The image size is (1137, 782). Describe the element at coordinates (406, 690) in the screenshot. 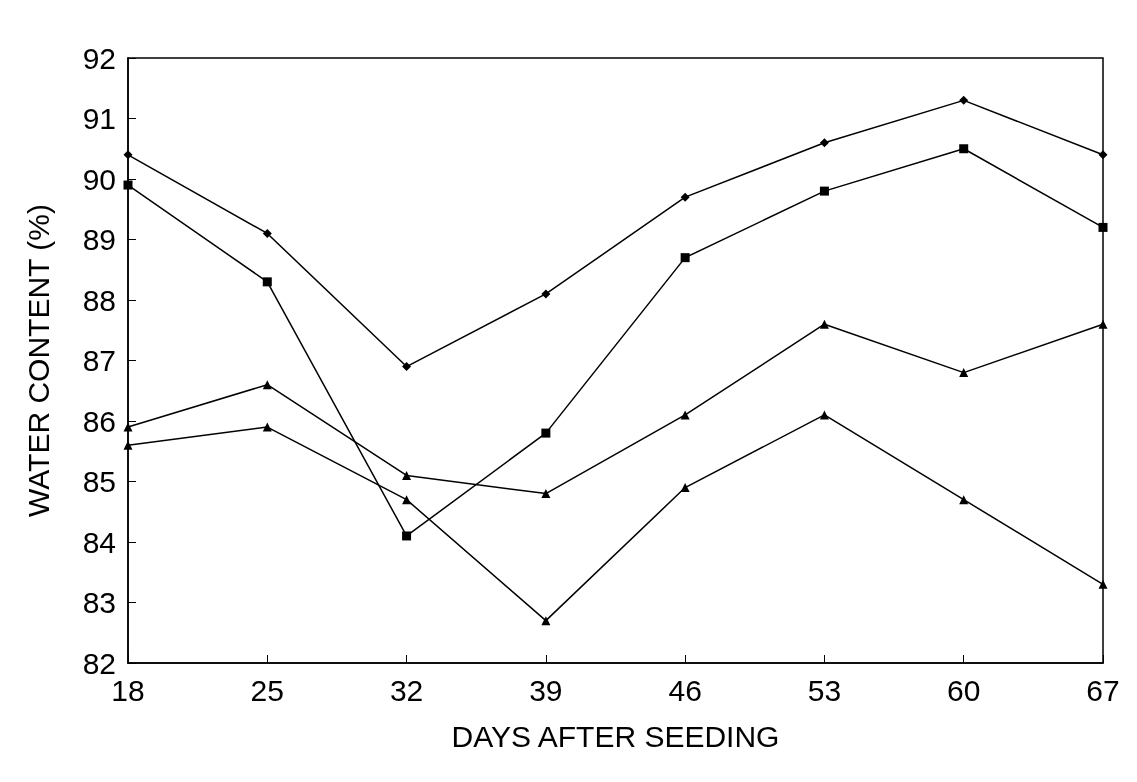

I see `x-tick-label: 32` at that location.